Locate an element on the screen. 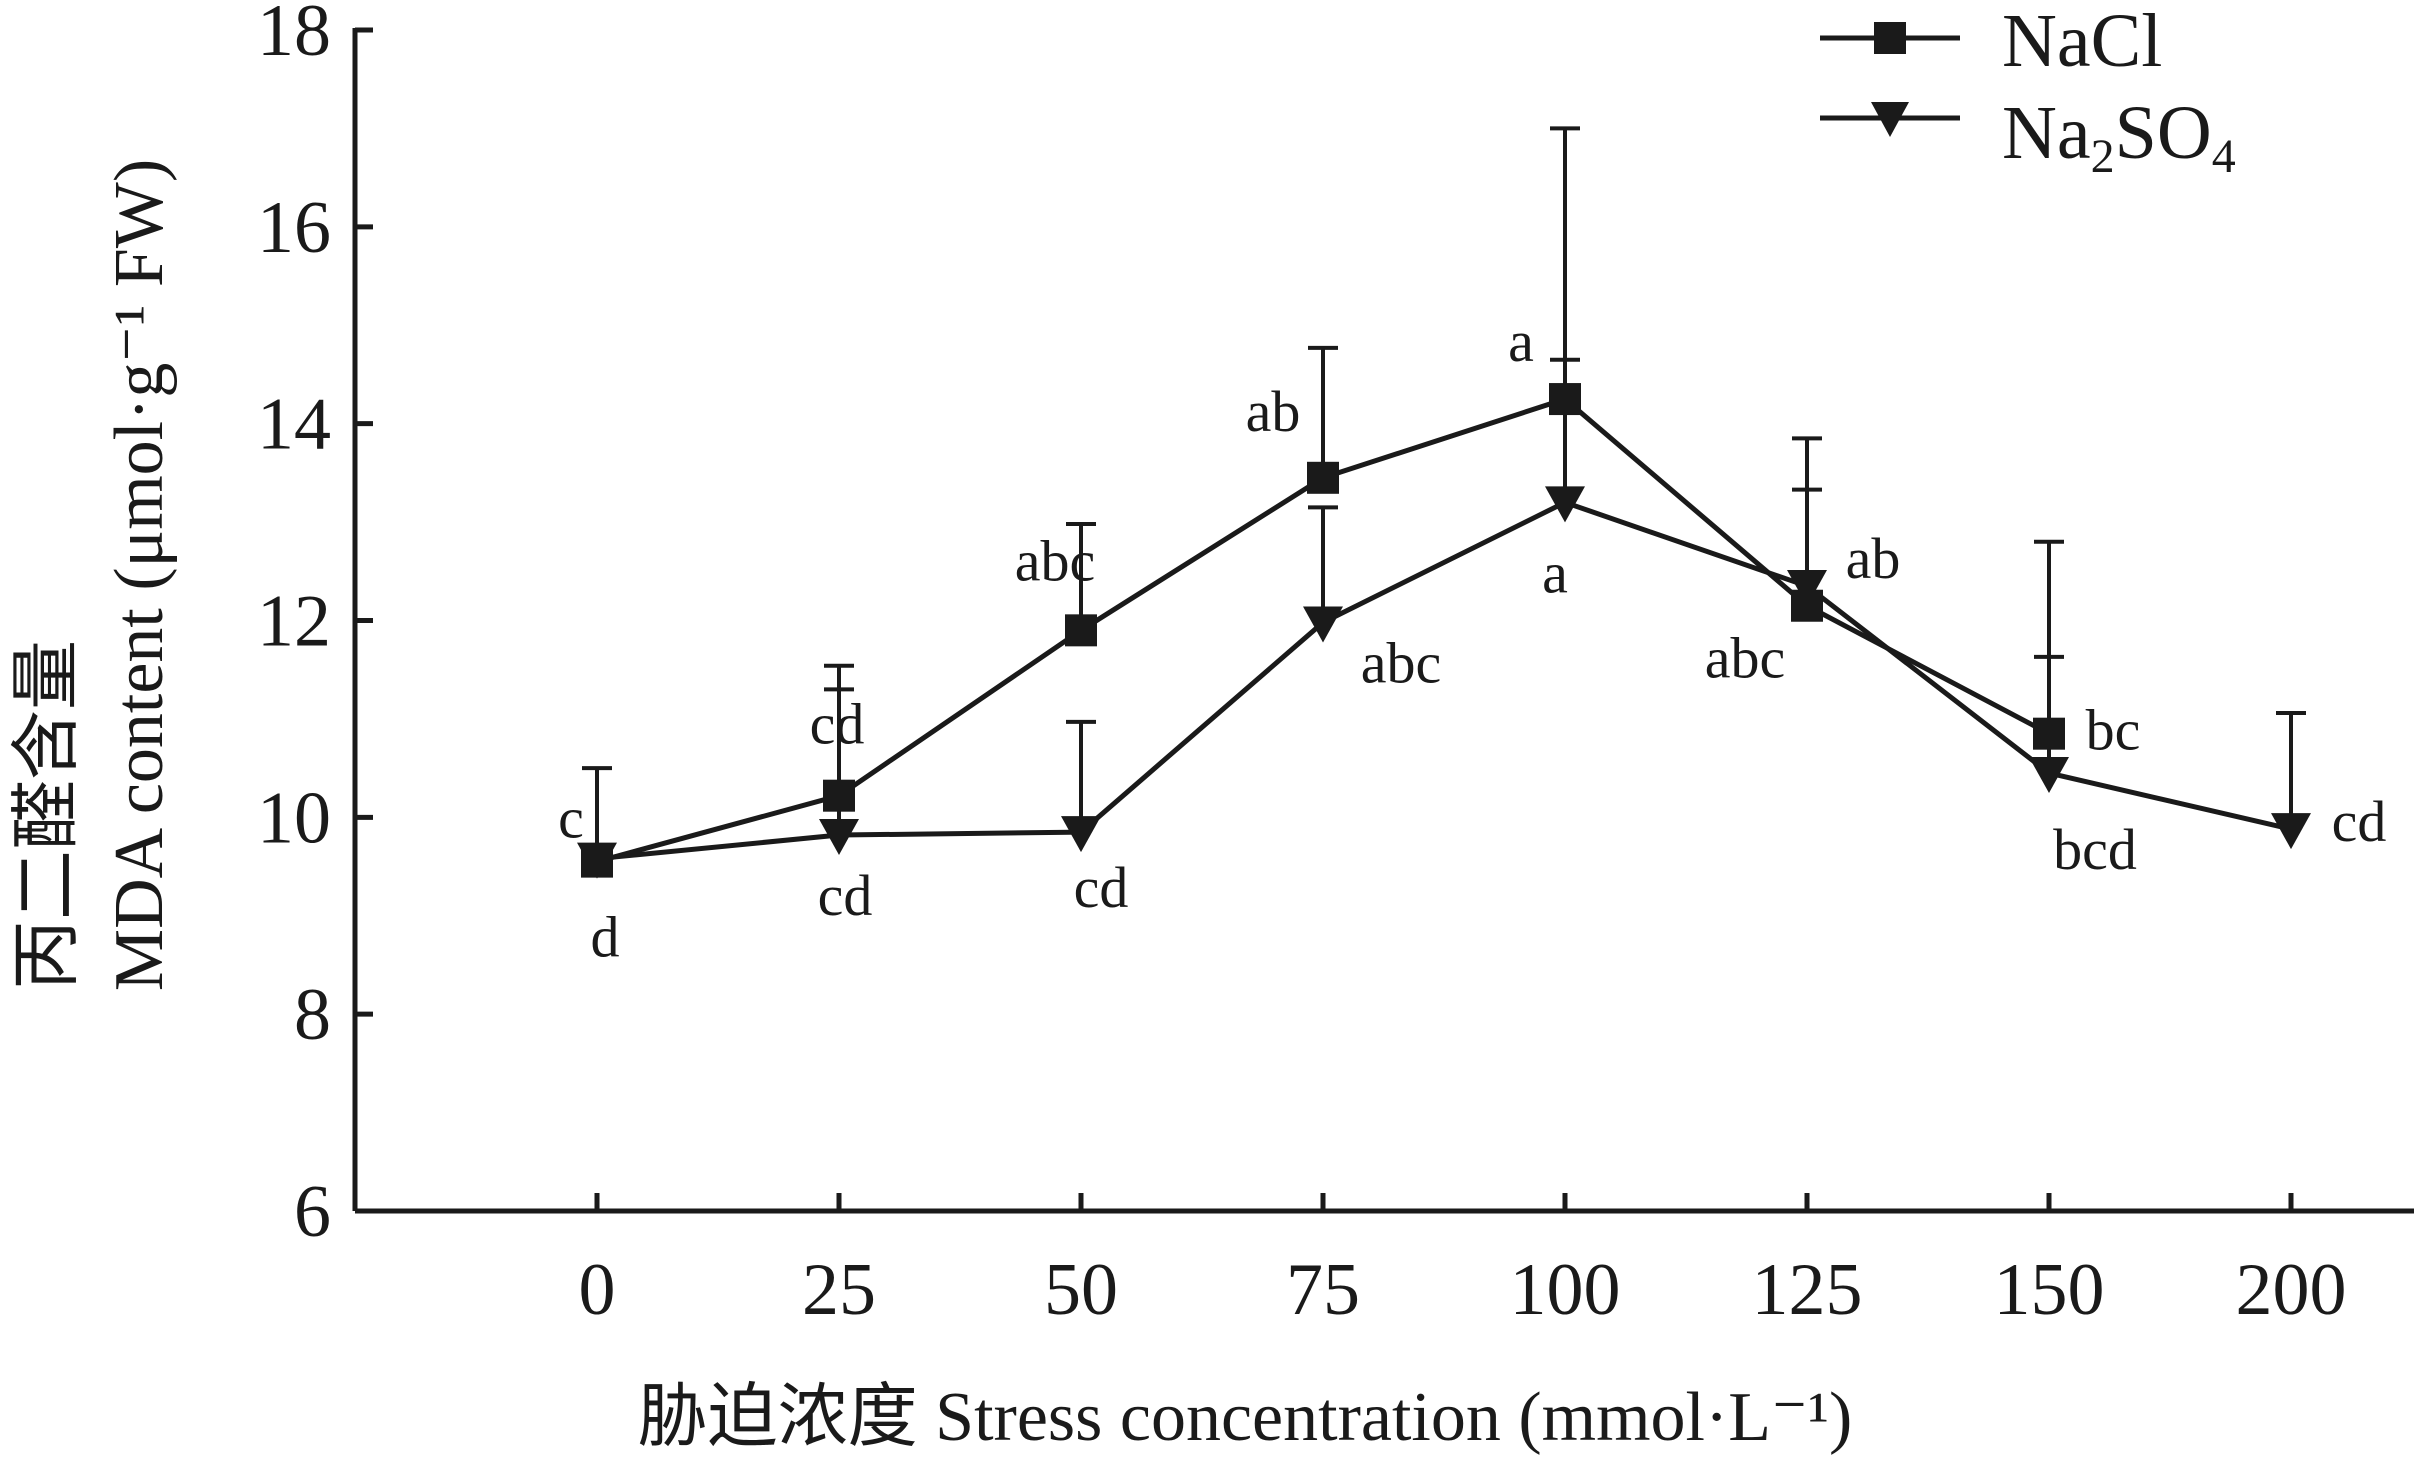 This screenshot has height=1467, width=2420. legend-nacl-label: NaCl is located at coordinates (2082, 41).